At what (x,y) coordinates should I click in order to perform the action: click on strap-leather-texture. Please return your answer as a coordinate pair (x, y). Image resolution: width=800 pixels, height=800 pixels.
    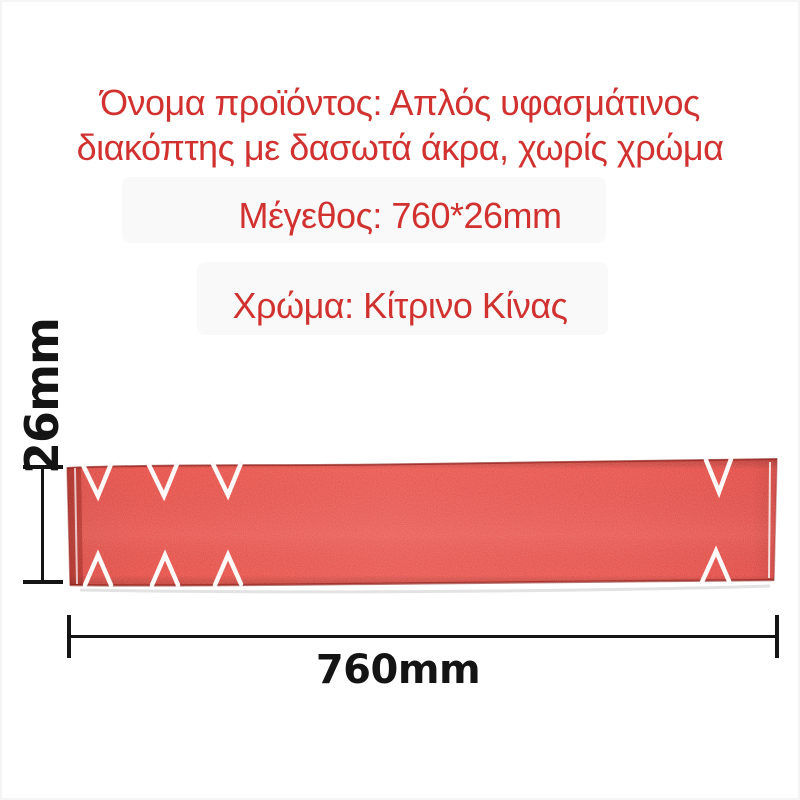
    Looking at the image, I should click on (422, 522).